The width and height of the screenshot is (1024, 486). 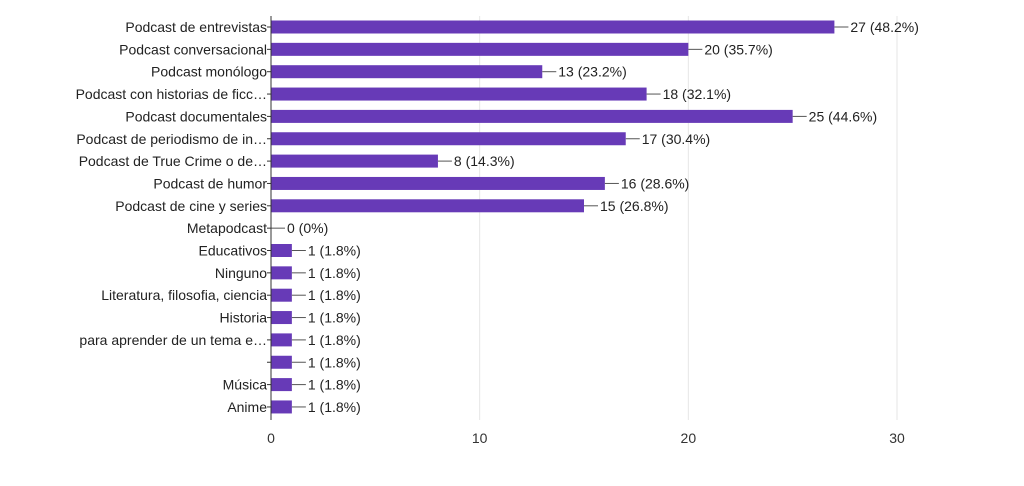 I want to click on axes, so click(x=269, y=218).